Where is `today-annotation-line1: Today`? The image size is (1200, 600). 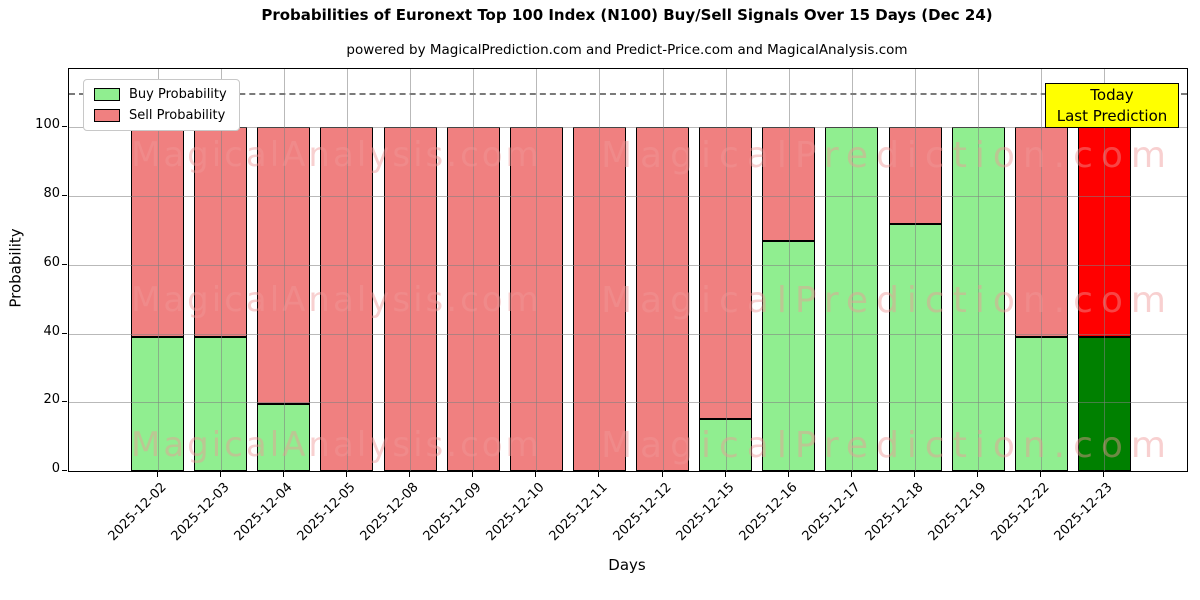
today-annotation-line1: Today is located at coordinates (1112, 94).